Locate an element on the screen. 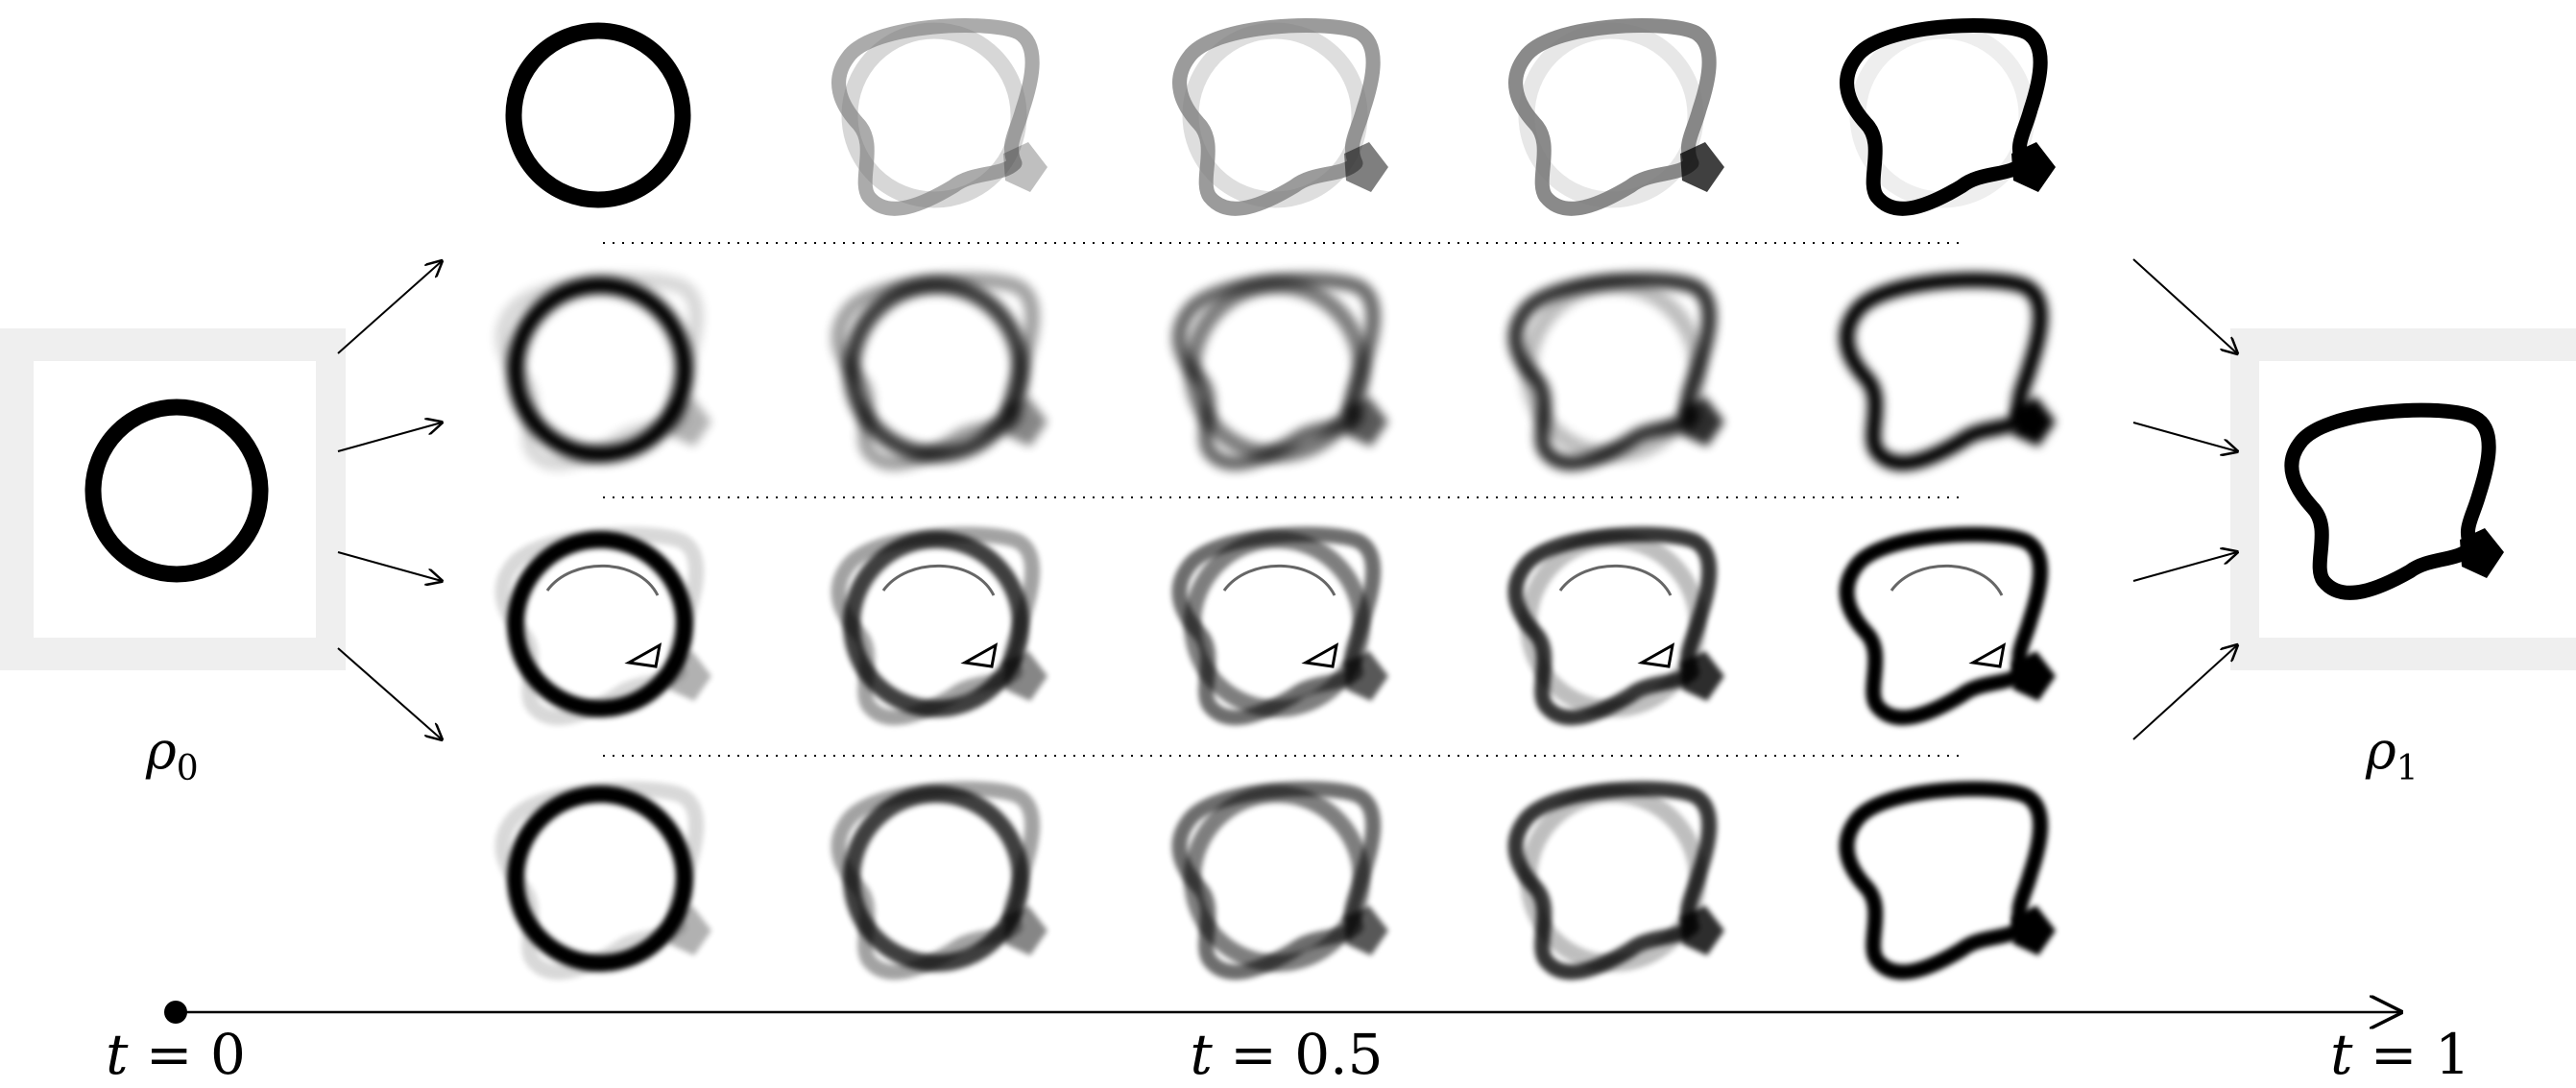 The image size is (2576, 1088). target-shape-icon is located at coordinates (2394, 501).